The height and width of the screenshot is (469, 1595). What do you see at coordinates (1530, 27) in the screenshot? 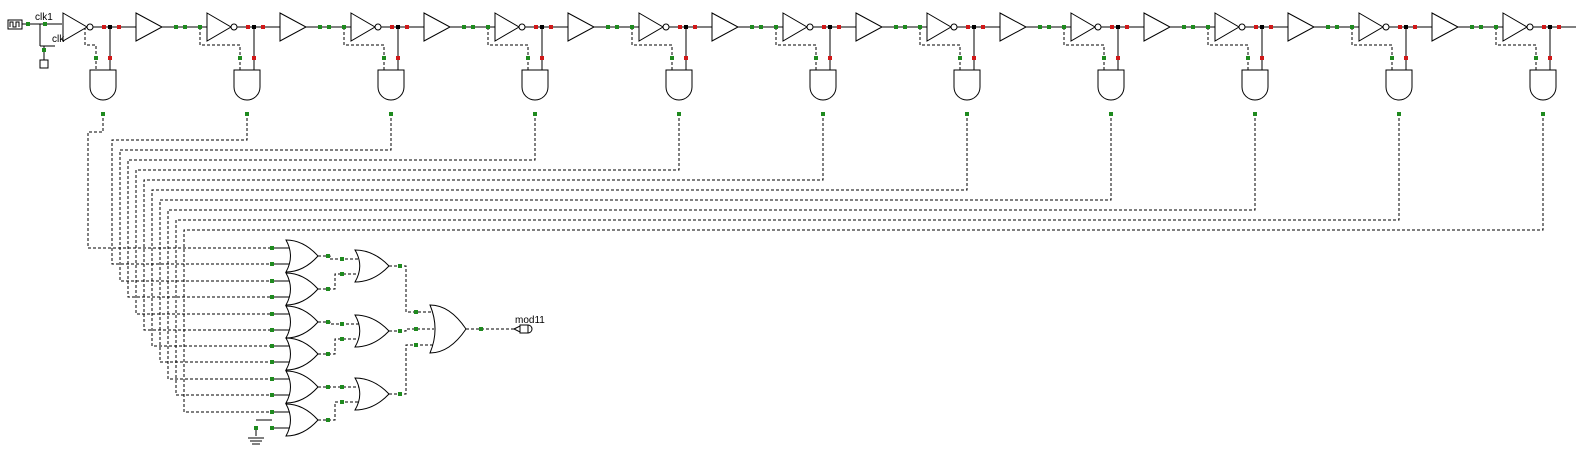
I see `inverter-a-11-bubble` at bounding box center [1530, 27].